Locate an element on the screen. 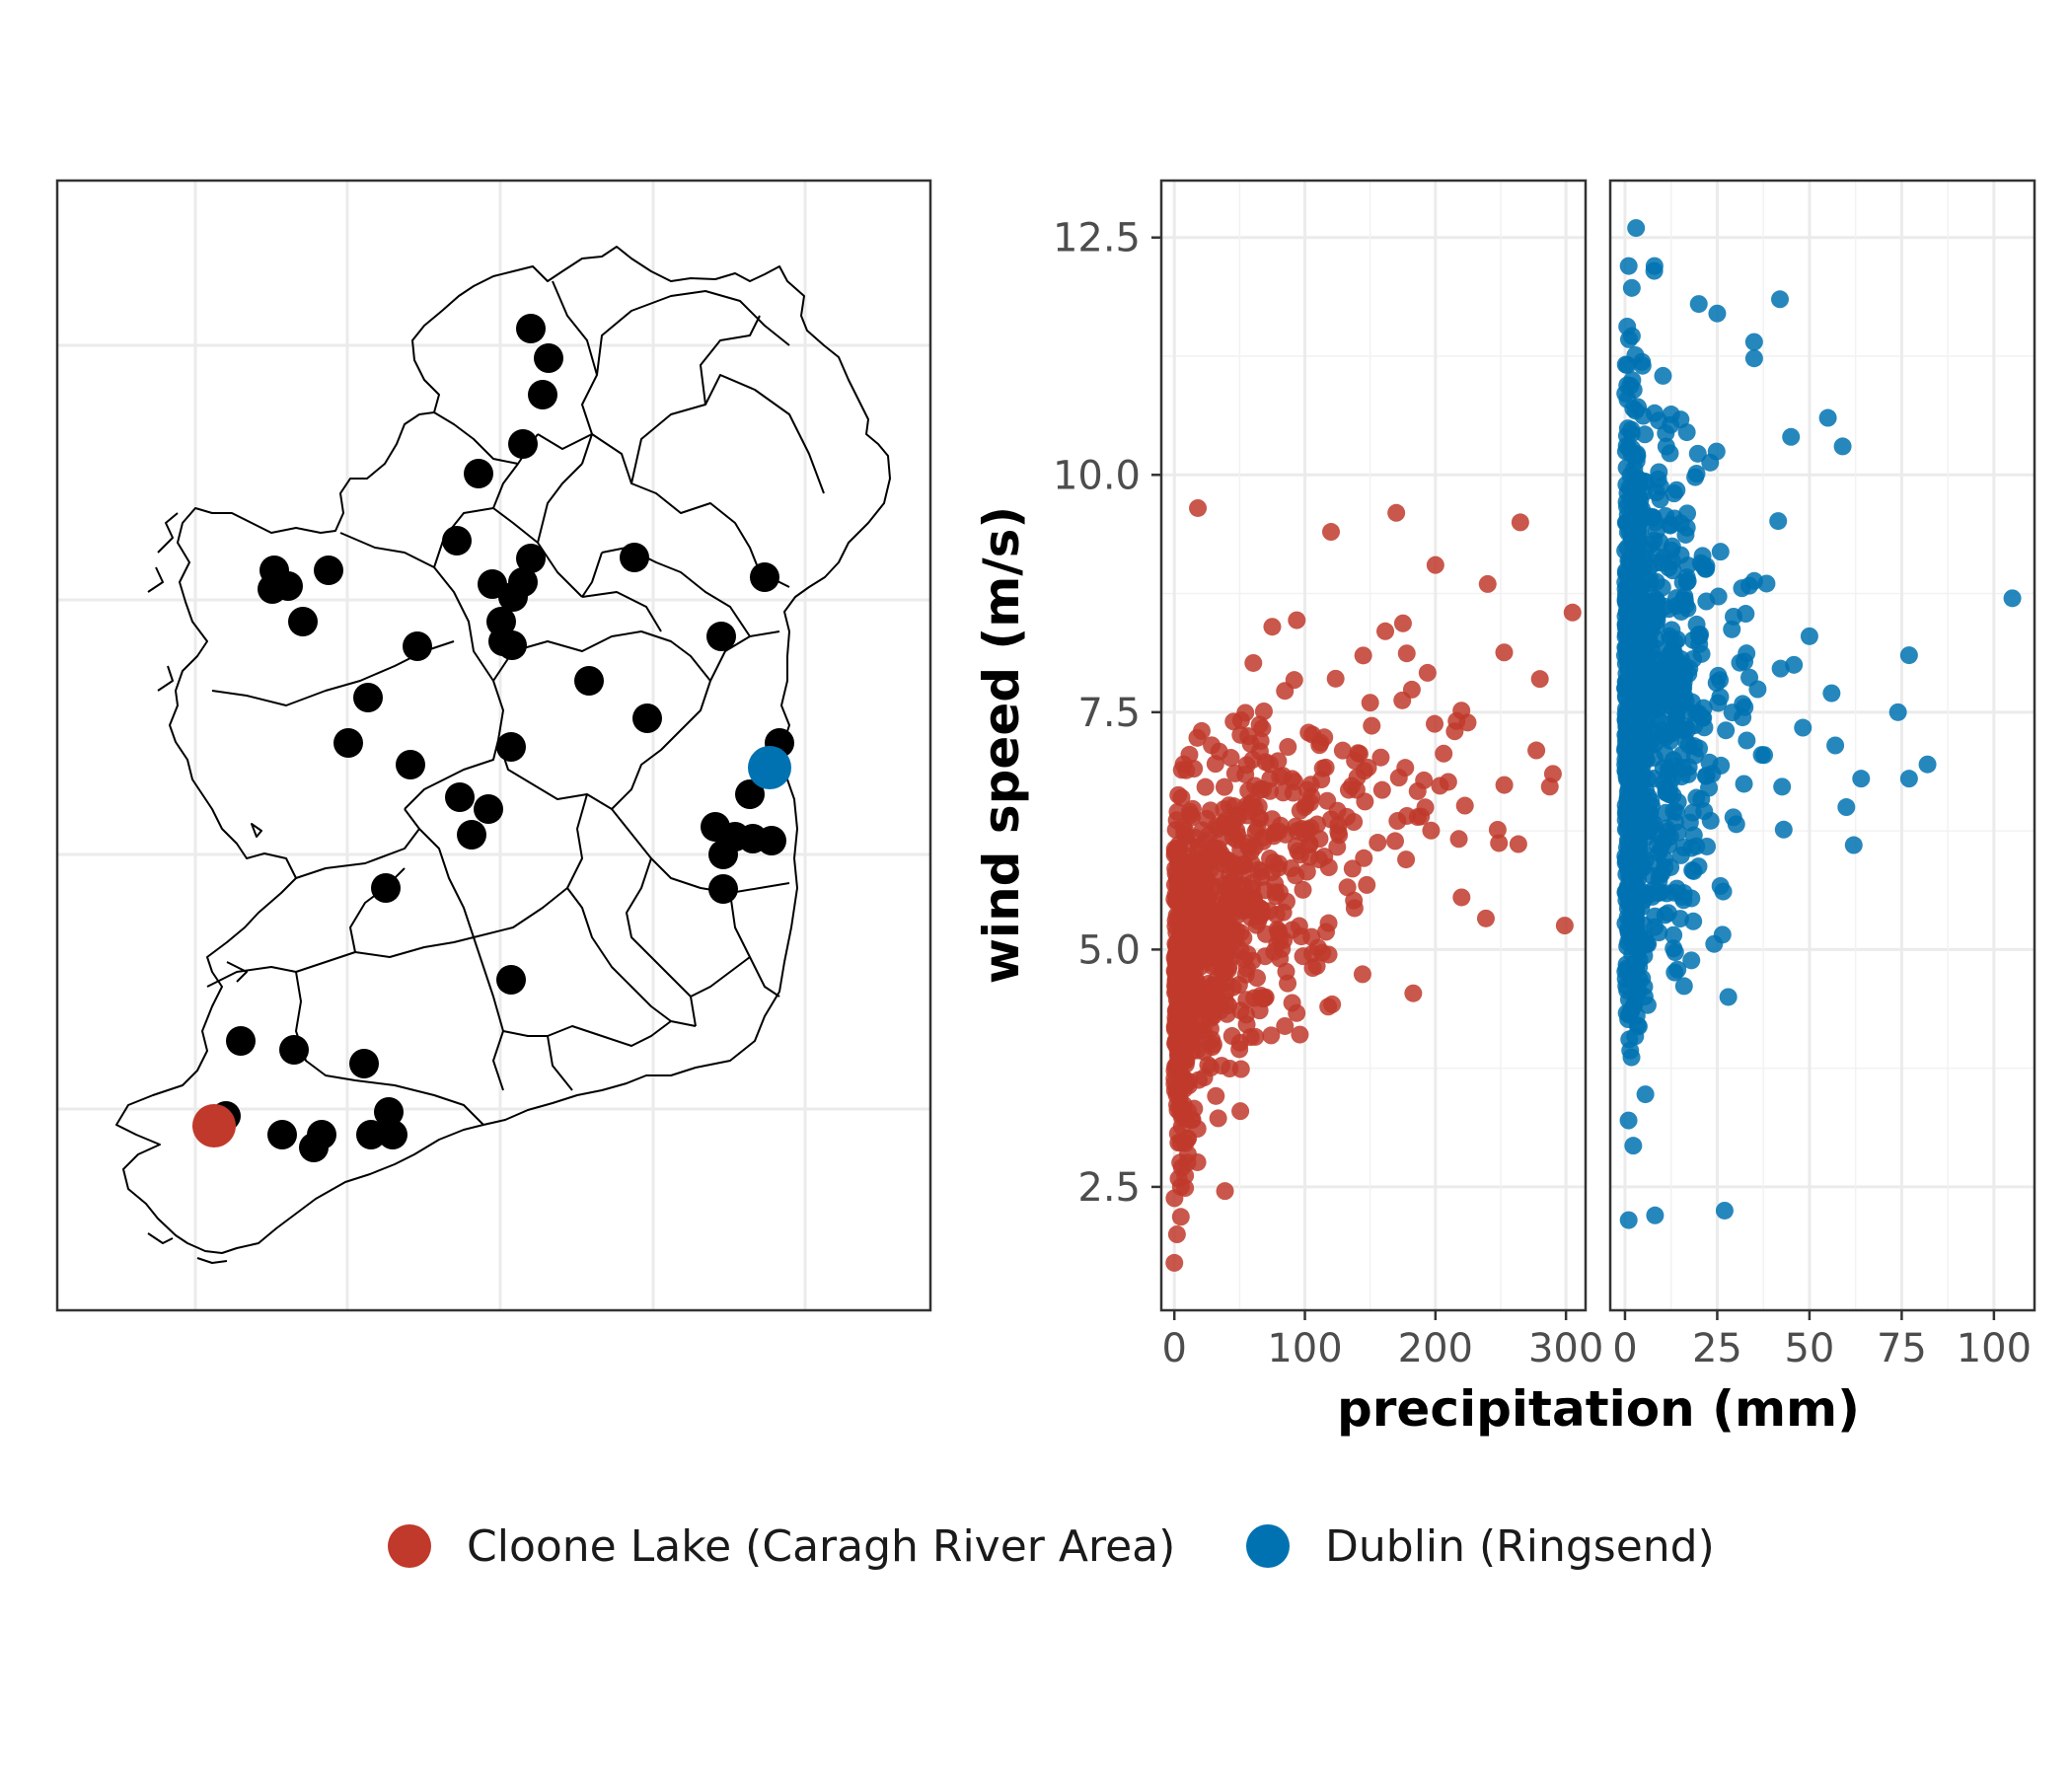 Image resolution: width=2072 pixels, height=1776 pixels. legend-key-cloone is located at coordinates (410, 1546).